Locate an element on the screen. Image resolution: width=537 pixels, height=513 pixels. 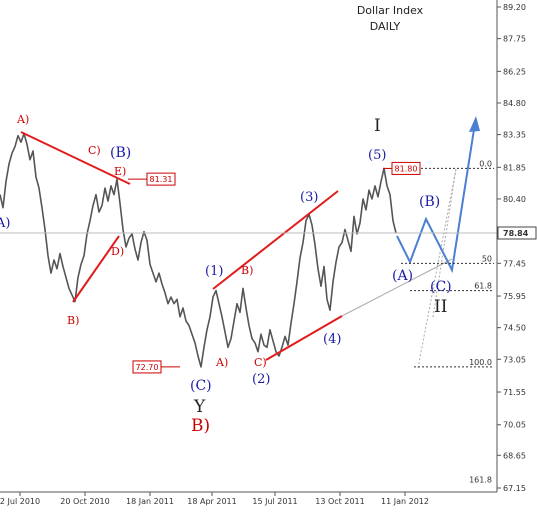
wave-label-red-b1: B) is located at coordinates (73, 320).